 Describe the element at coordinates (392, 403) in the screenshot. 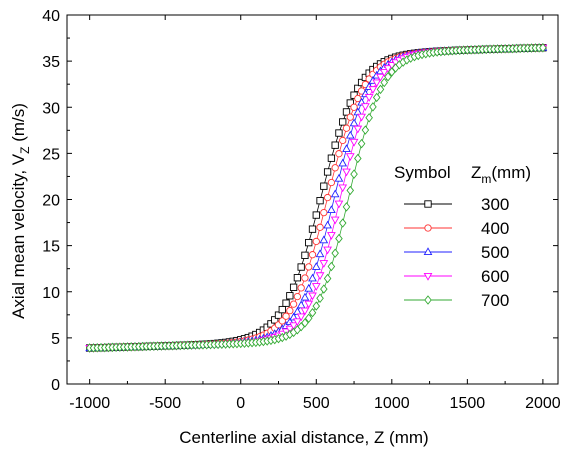

I see `x-tick-label: 1000` at that location.